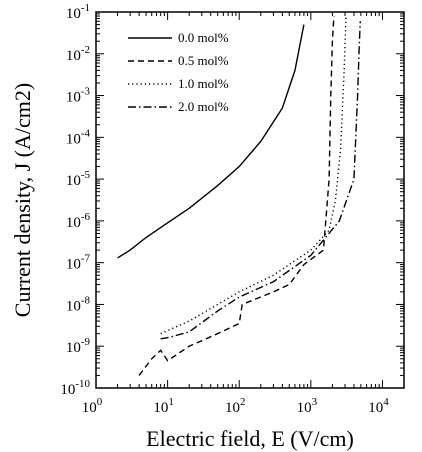 This screenshot has width=422, height=452. What do you see at coordinates (78, 304) in the screenshot?
I see `y-tick-label: 10⁻⁸` at bounding box center [78, 304].